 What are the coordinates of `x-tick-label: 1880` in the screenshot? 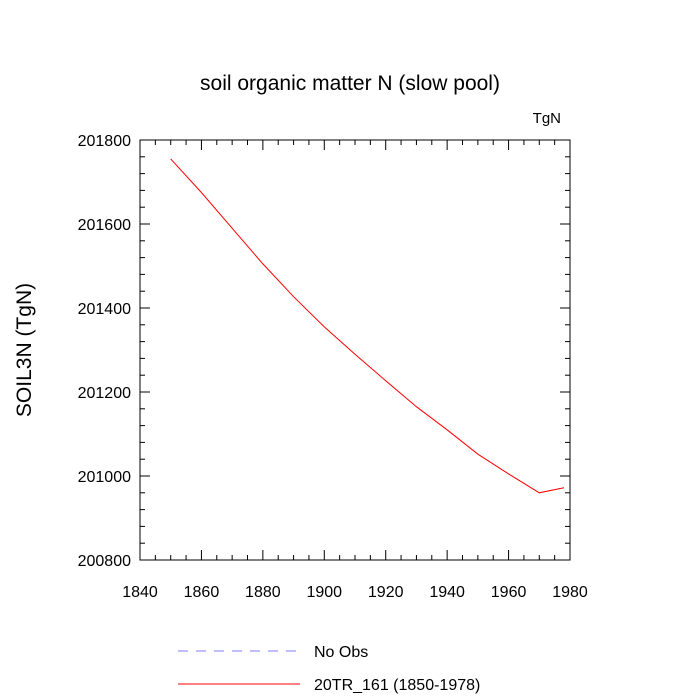 It's located at (263, 592).